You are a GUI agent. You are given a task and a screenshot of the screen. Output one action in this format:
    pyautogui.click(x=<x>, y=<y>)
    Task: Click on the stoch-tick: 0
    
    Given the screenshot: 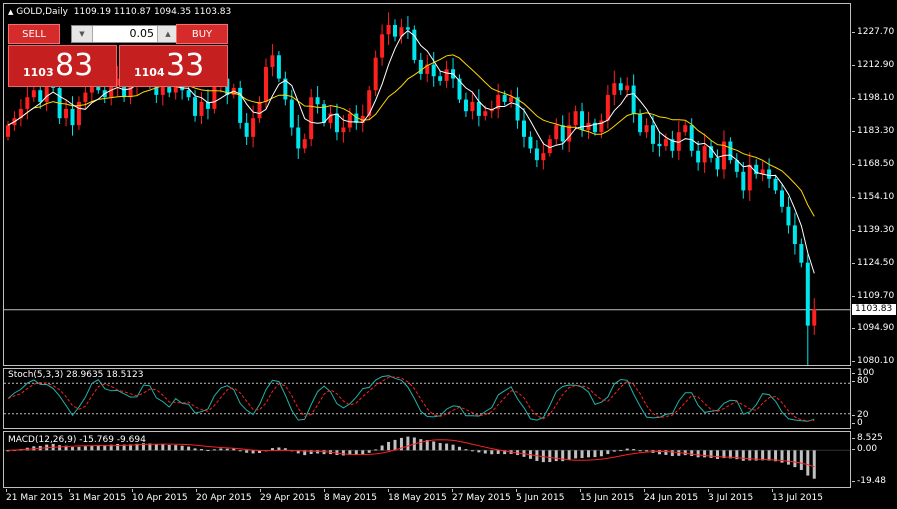 What is the action you would take?
    pyautogui.click(x=857, y=423)
    